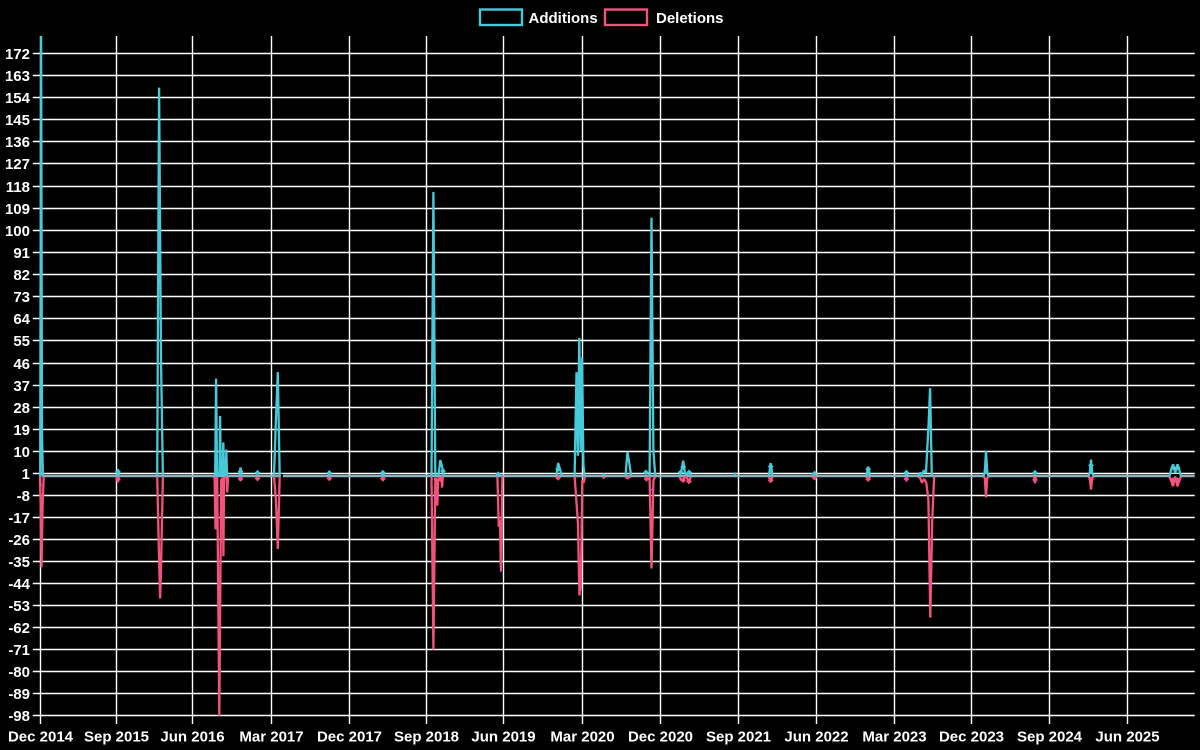 This screenshot has width=1200, height=750. What do you see at coordinates (19, 694) in the screenshot?
I see `svg-text: -89` at bounding box center [19, 694].